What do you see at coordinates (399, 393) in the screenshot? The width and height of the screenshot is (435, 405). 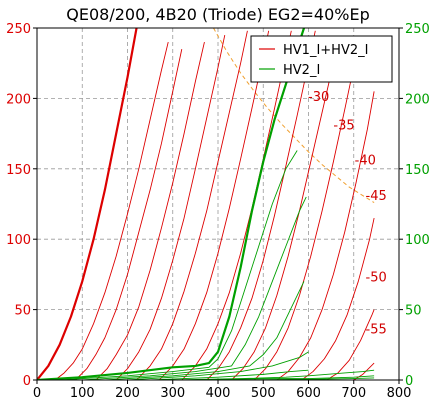 I see `x-tick-label-800: 800` at bounding box center [399, 393].